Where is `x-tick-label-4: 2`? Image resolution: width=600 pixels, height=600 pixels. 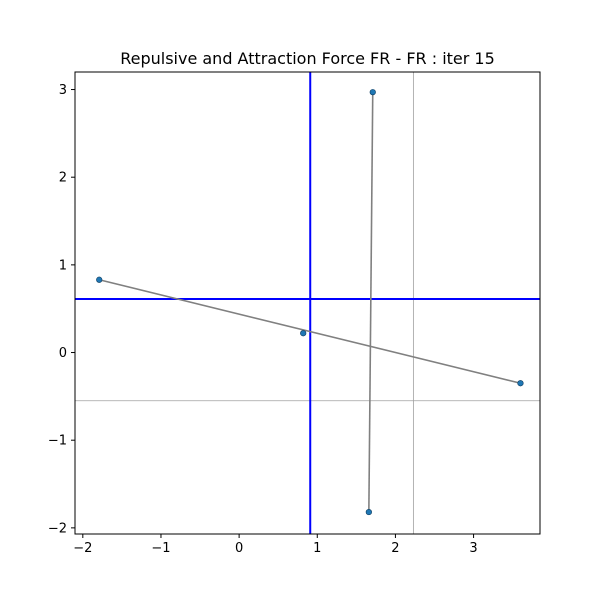 x-tick-label-4: 2 is located at coordinates (395, 548).